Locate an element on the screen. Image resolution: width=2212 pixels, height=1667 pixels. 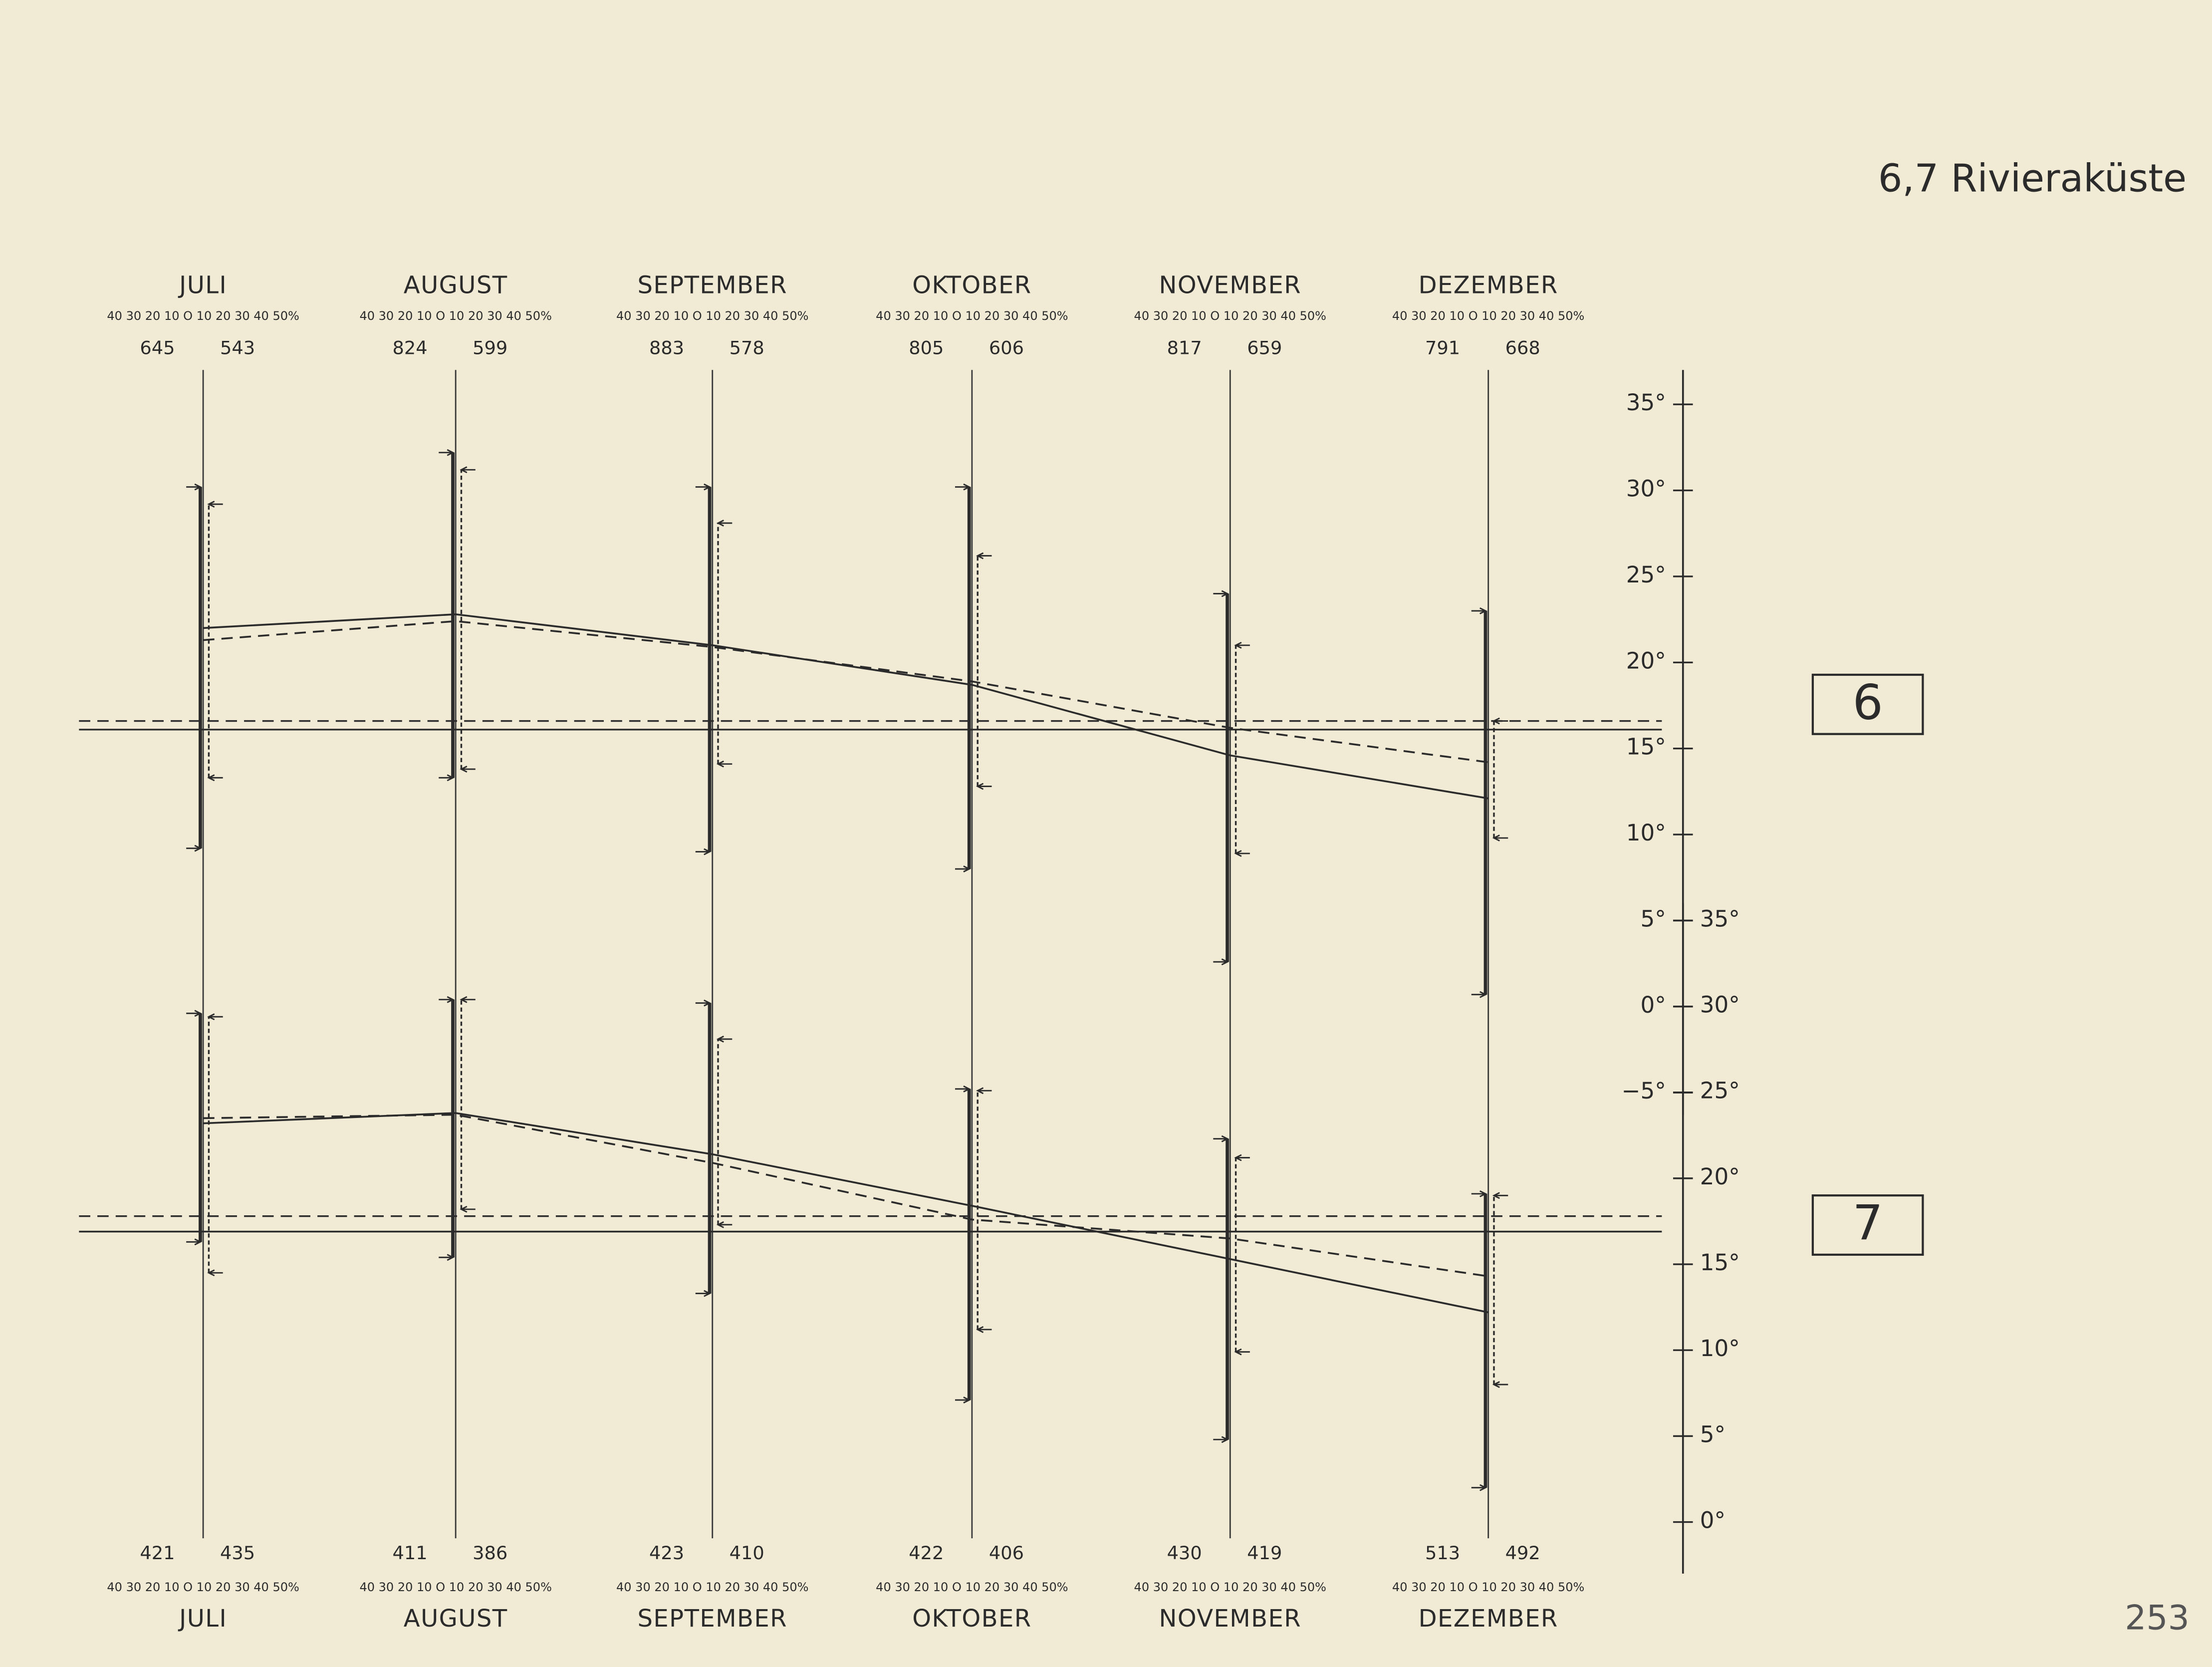
month-label: OKTOBER is located at coordinates (971, 285).